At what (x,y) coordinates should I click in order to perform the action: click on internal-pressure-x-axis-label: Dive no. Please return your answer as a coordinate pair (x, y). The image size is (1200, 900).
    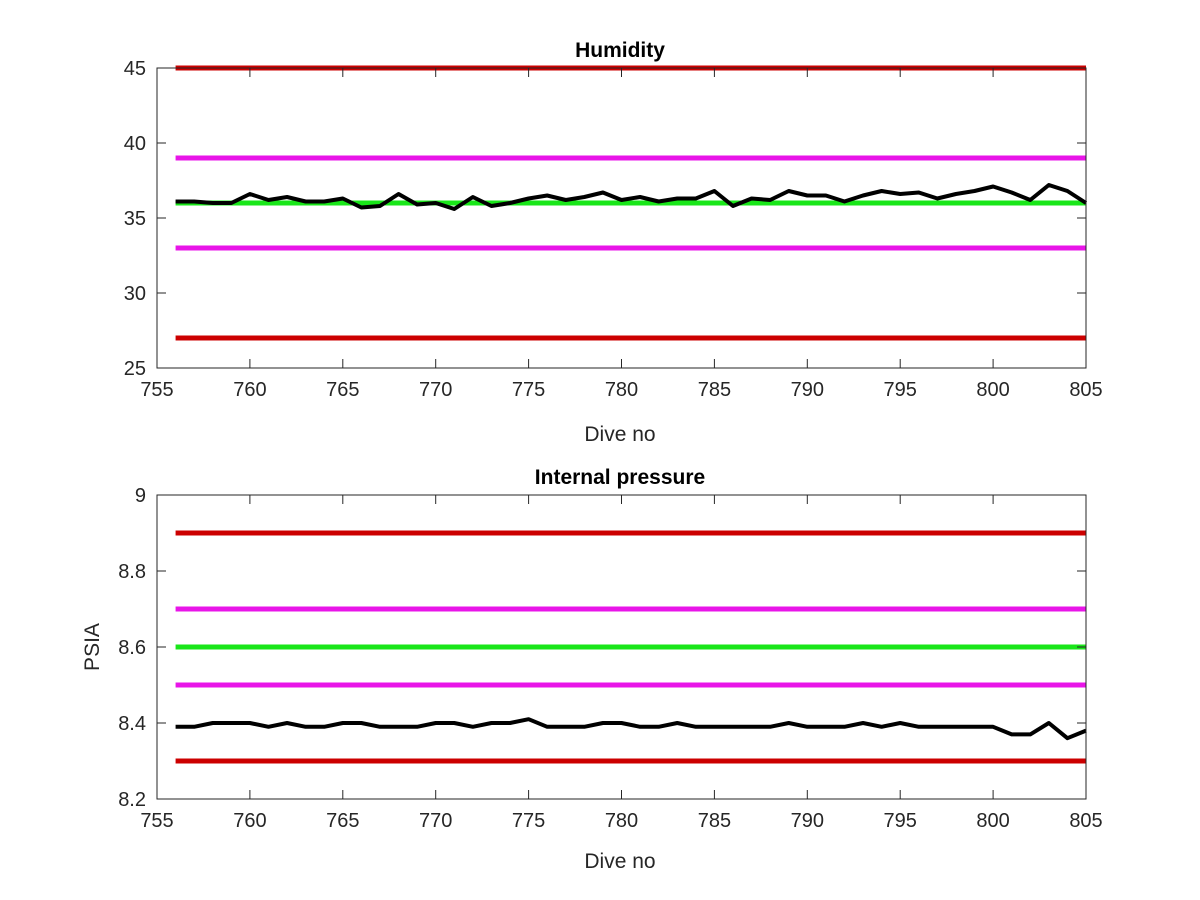
    Looking at the image, I should click on (619, 861).